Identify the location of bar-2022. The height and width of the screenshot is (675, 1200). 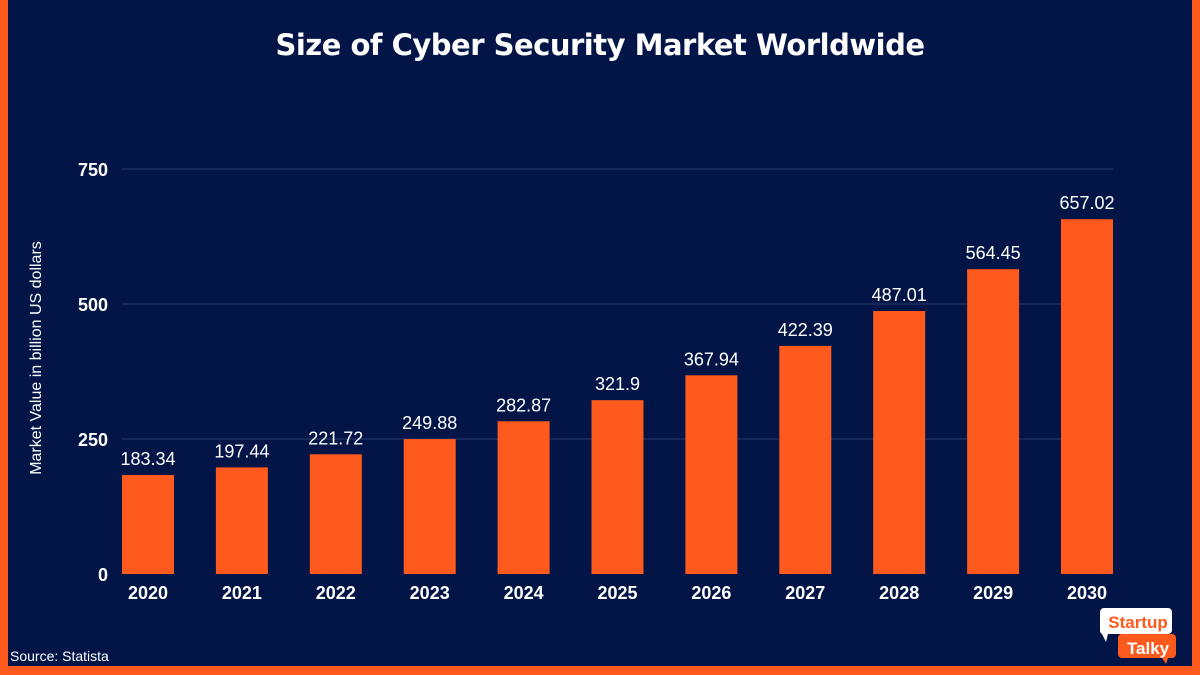
(335, 514).